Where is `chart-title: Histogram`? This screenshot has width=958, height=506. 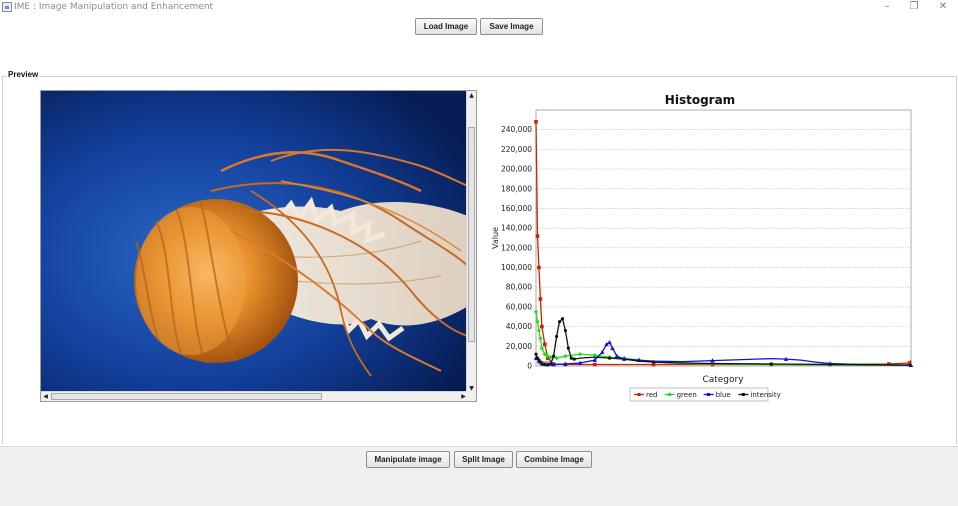 chart-title: Histogram is located at coordinates (700, 100).